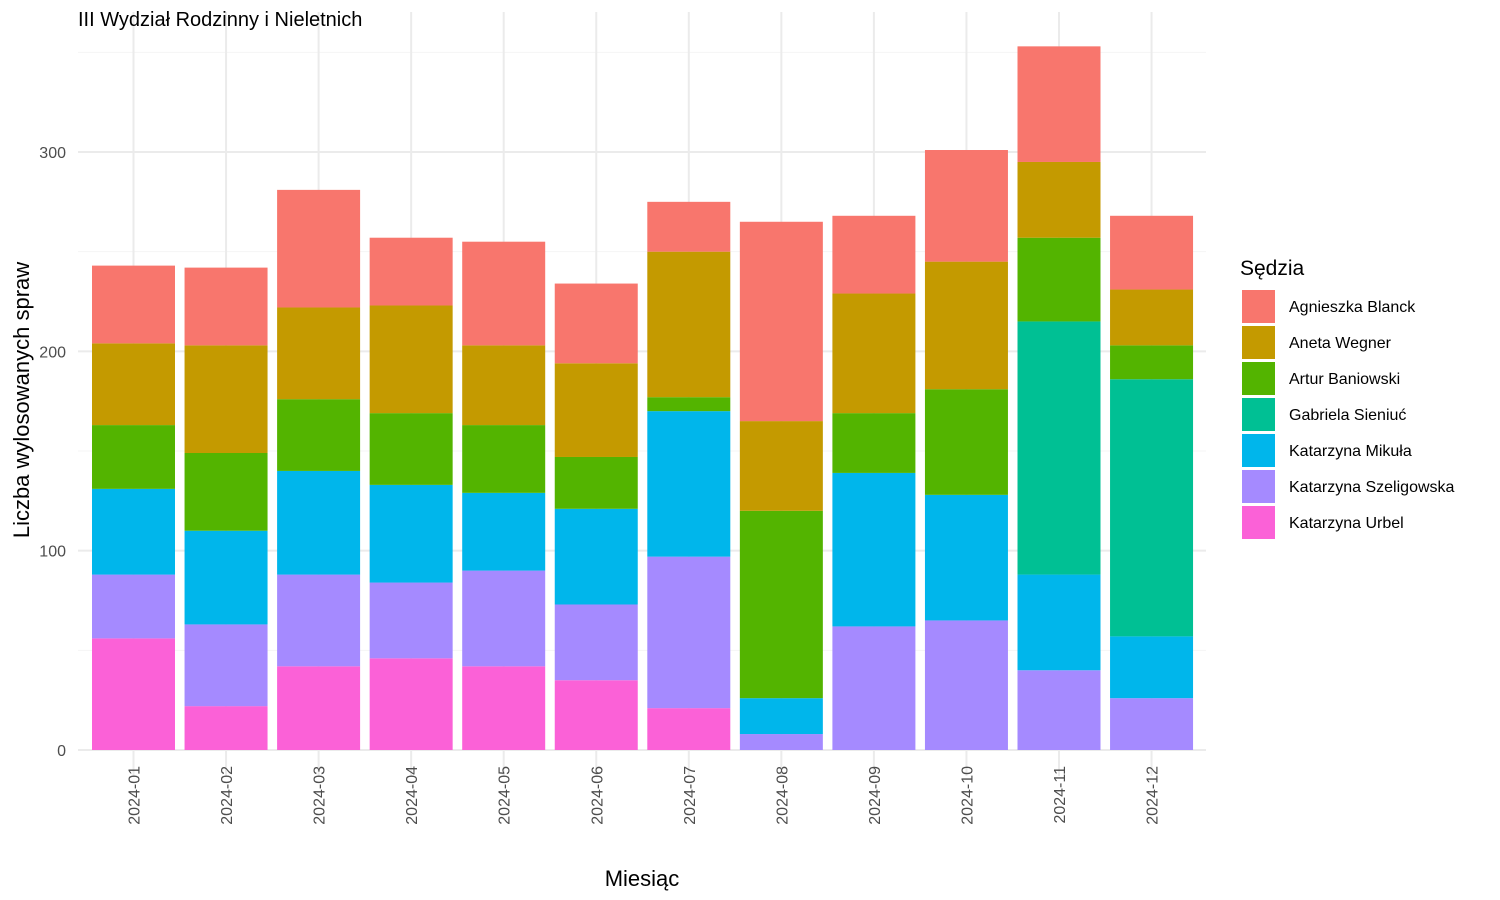 The image size is (1500, 900). I want to click on y-axis-ticks: 0 100 200 300, so click(52, 452).